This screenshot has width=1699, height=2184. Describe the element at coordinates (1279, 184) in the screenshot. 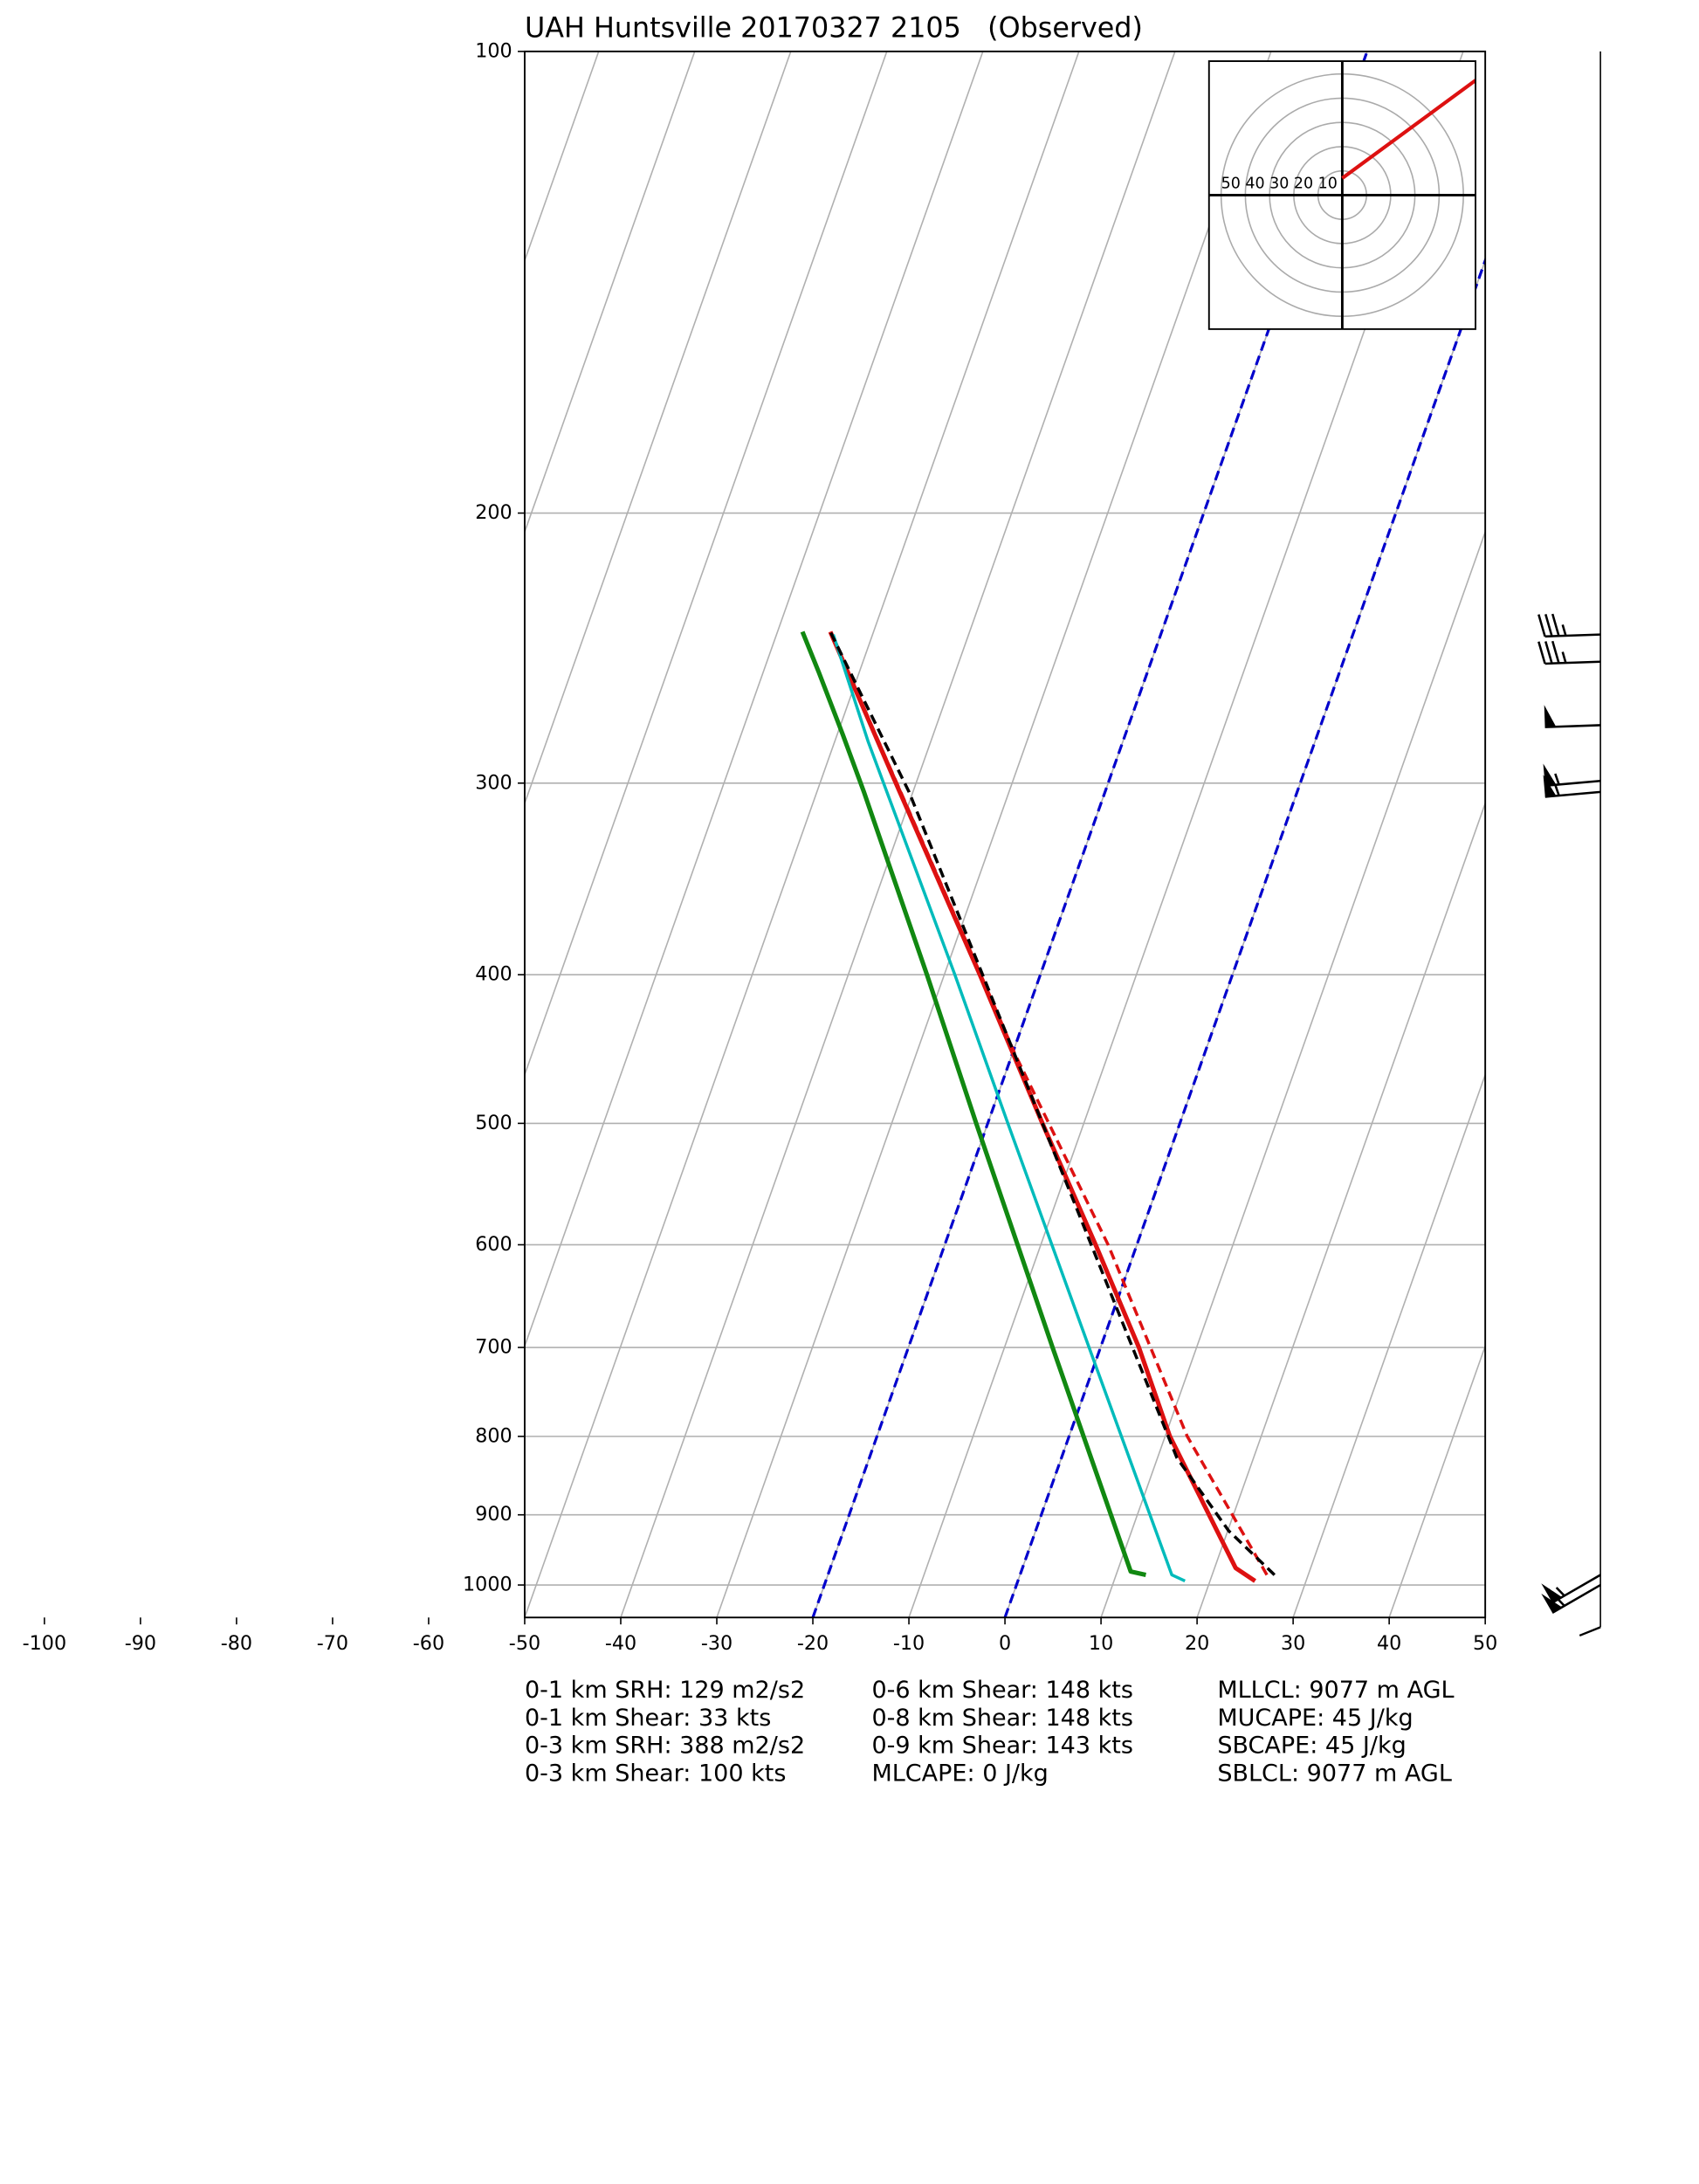

I see `hodograph-ring-label: 30` at that location.